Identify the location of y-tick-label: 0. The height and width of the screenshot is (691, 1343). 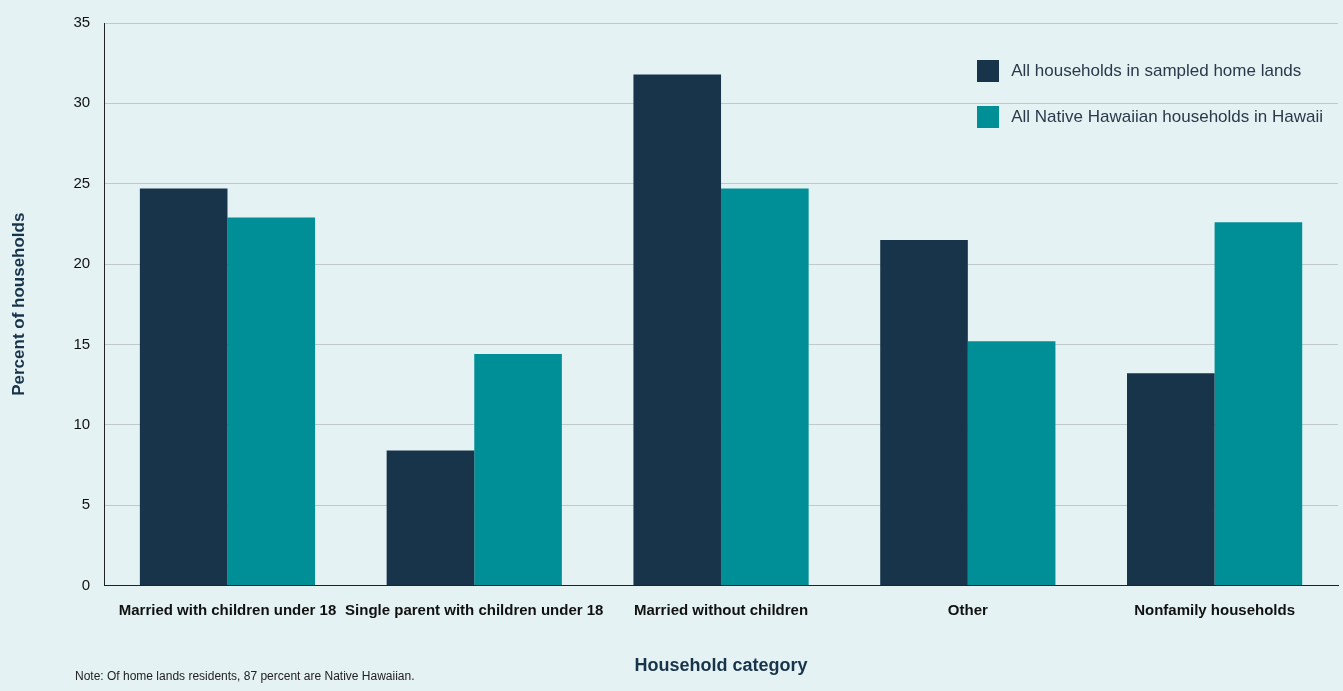
(86, 584).